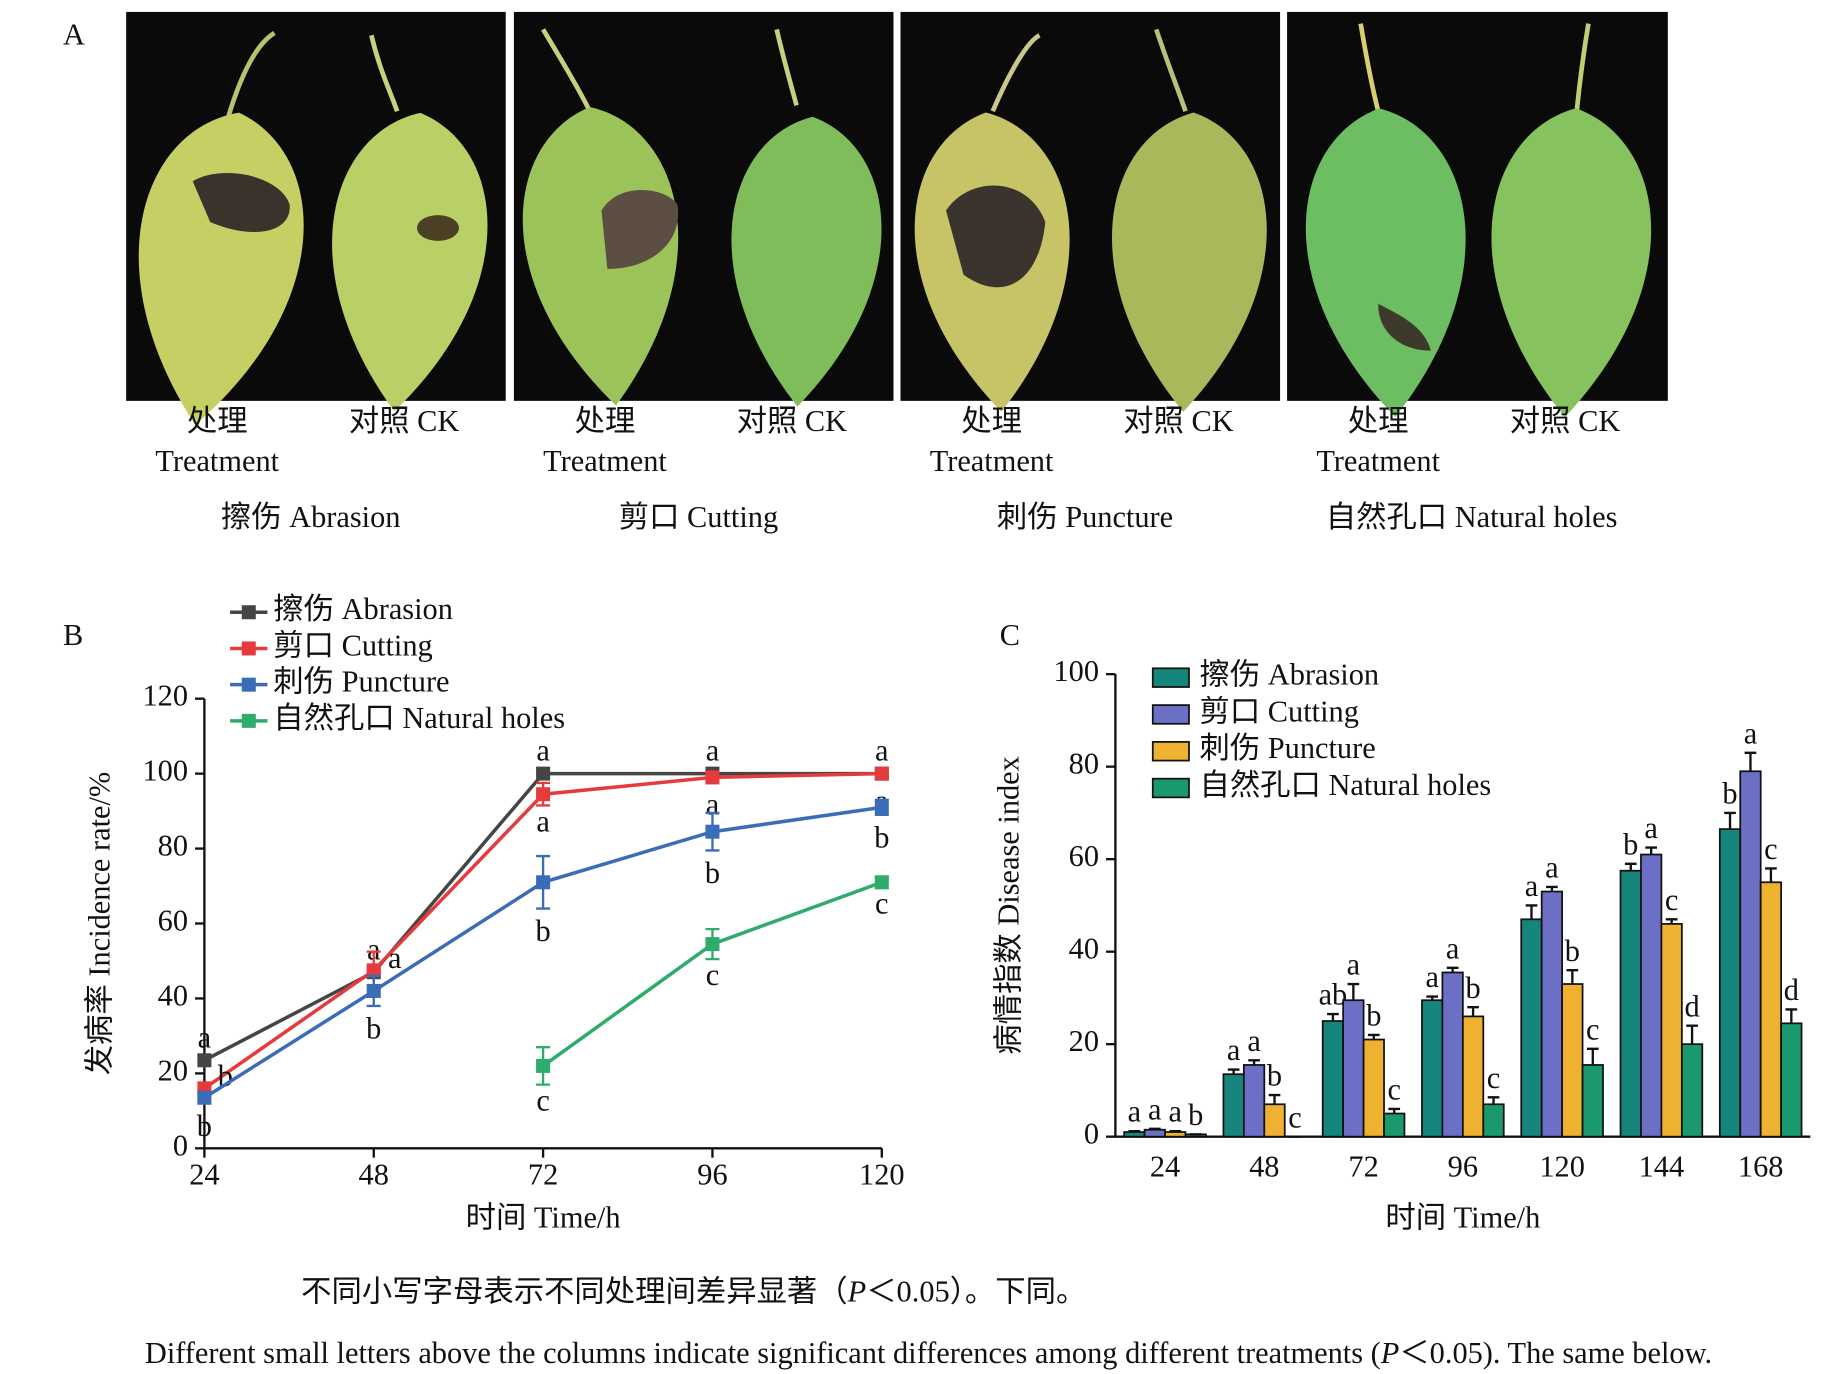  Describe the element at coordinates (100, 923) in the screenshot. I see `y-axis-label: 发病率 Incidence rate/%` at that location.